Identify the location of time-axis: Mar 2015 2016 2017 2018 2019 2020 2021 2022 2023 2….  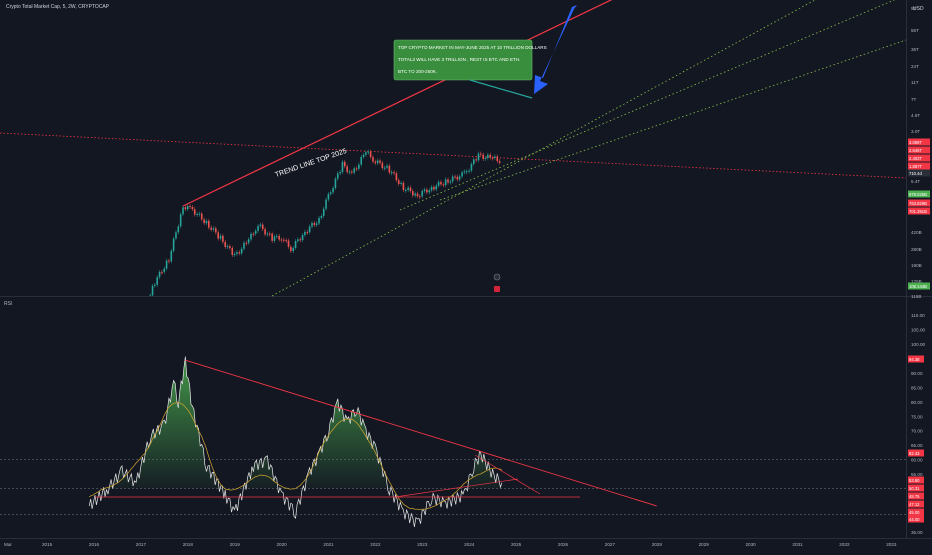
(450, 544).